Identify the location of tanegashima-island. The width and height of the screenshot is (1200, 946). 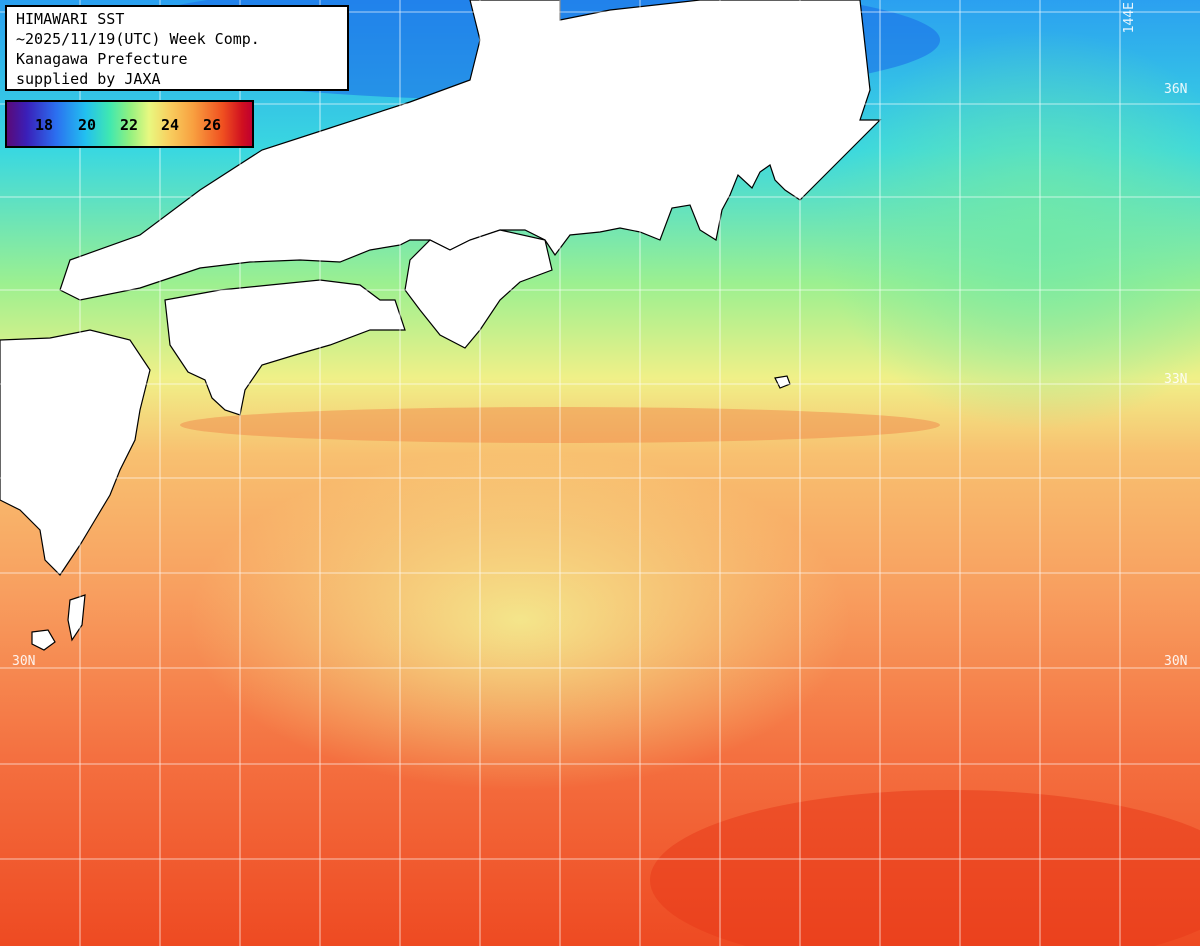
(76, 618).